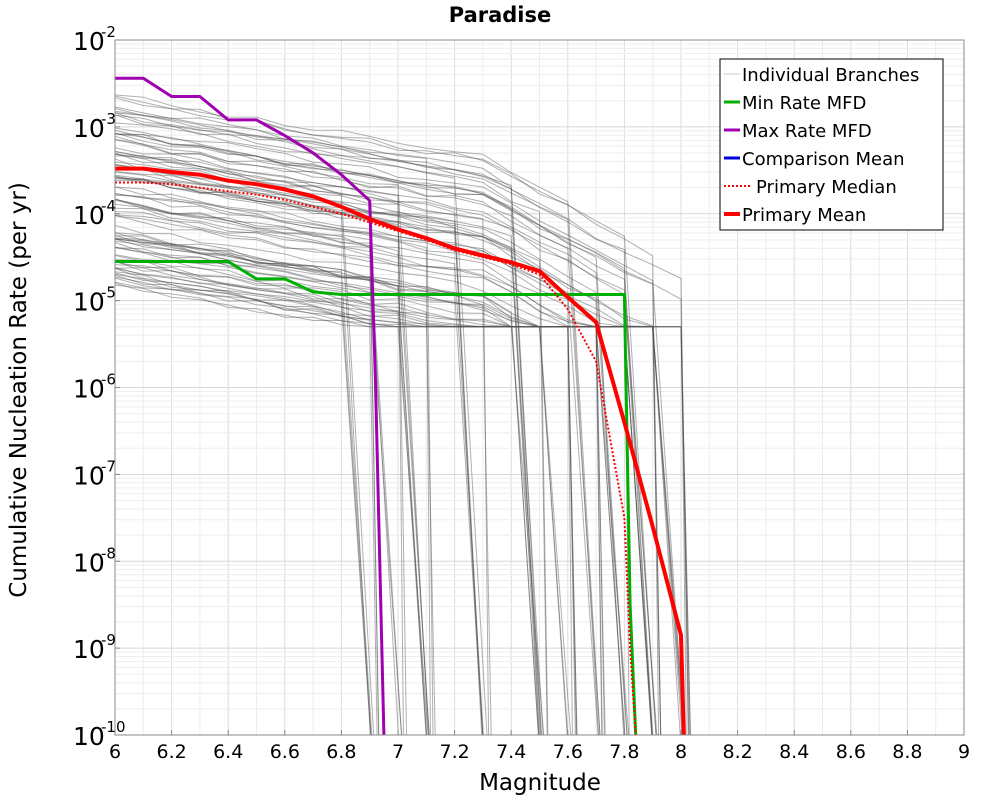  What do you see at coordinates (171, 752) in the screenshot?
I see `x-tick-label: 6.2` at bounding box center [171, 752].